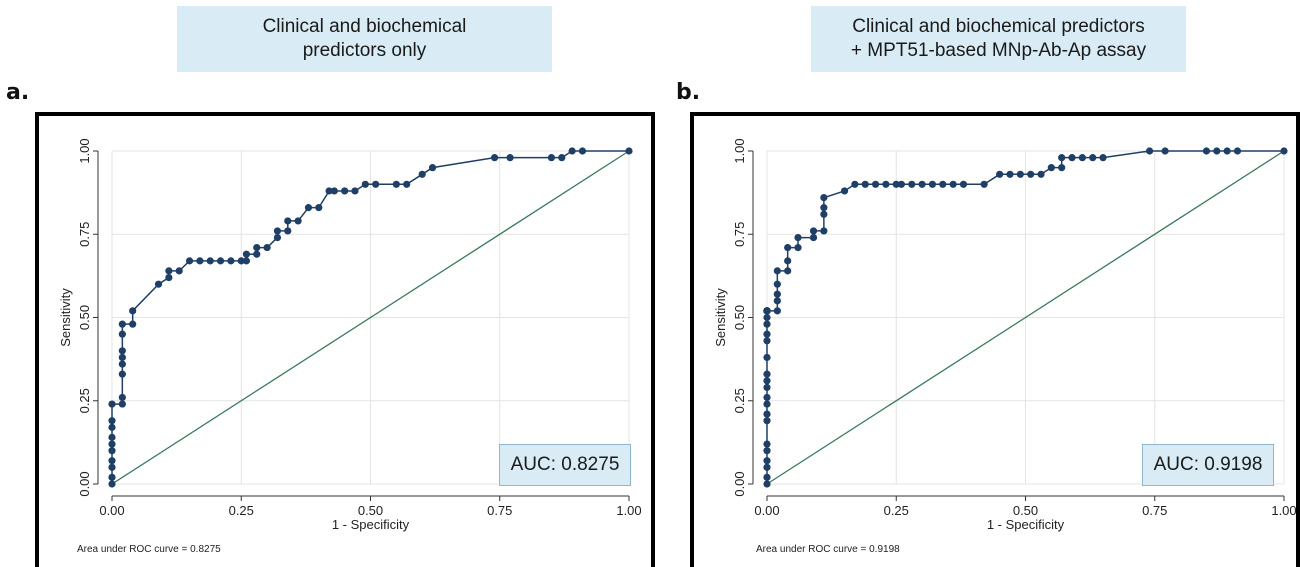  I want to click on y-tick-label: 0.25, so click(739, 400).